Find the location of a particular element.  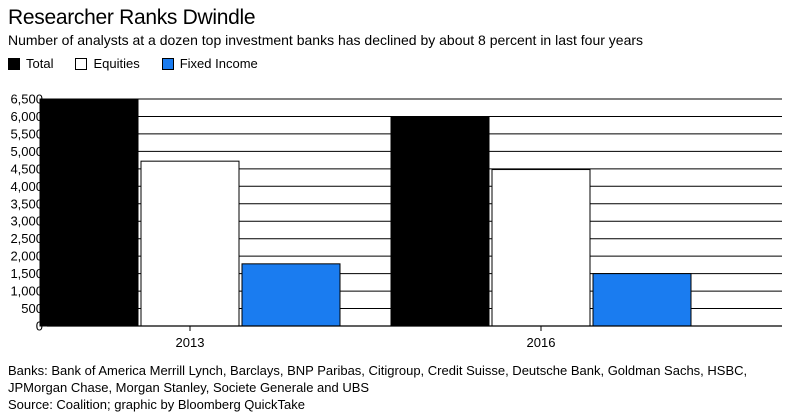

legend-item-total: Total is located at coordinates (30, 63).